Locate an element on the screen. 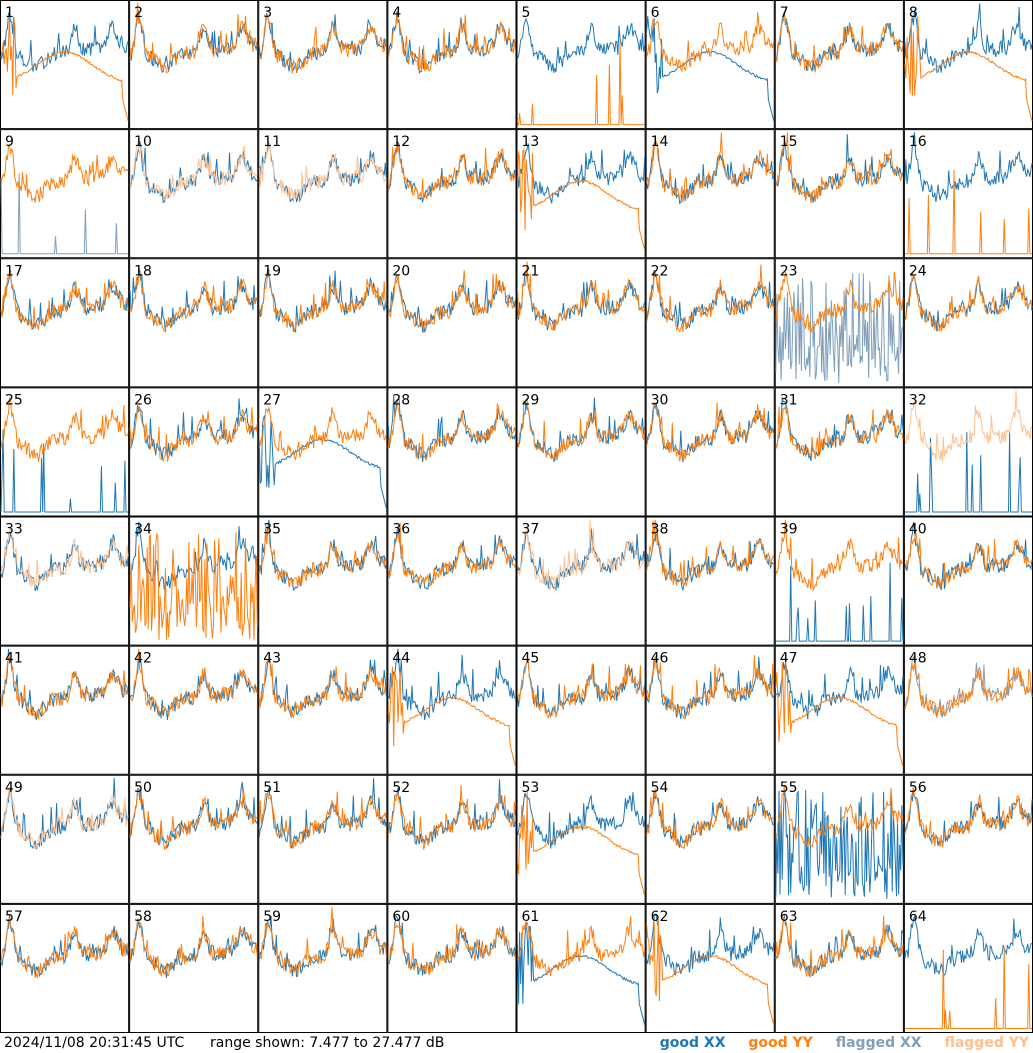 The image size is (1033, 1053). panel-label-58: 58 is located at coordinates (143, 917).